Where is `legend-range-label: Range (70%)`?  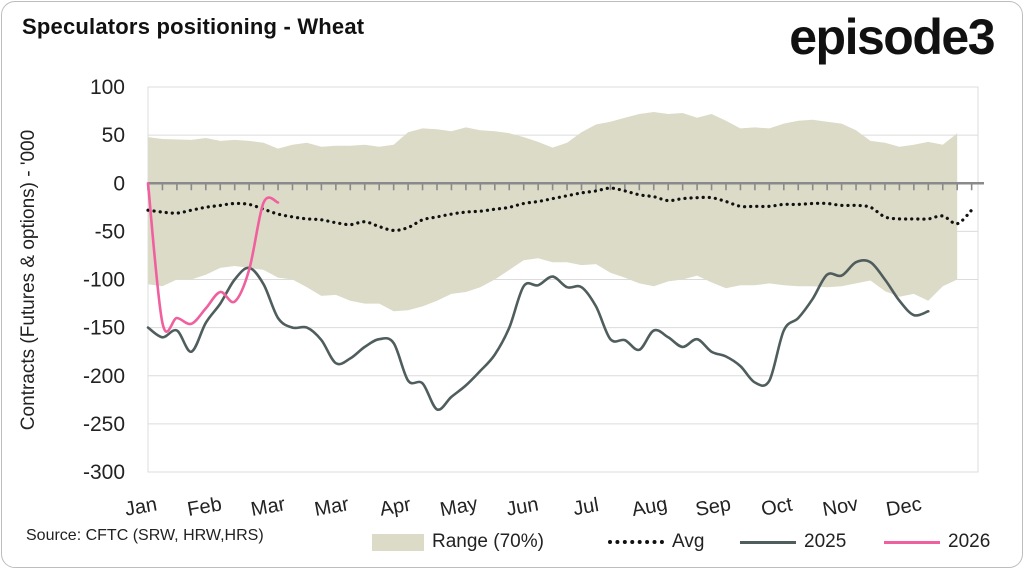 legend-range-label: Range (70%) is located at coordinates (488, 541).